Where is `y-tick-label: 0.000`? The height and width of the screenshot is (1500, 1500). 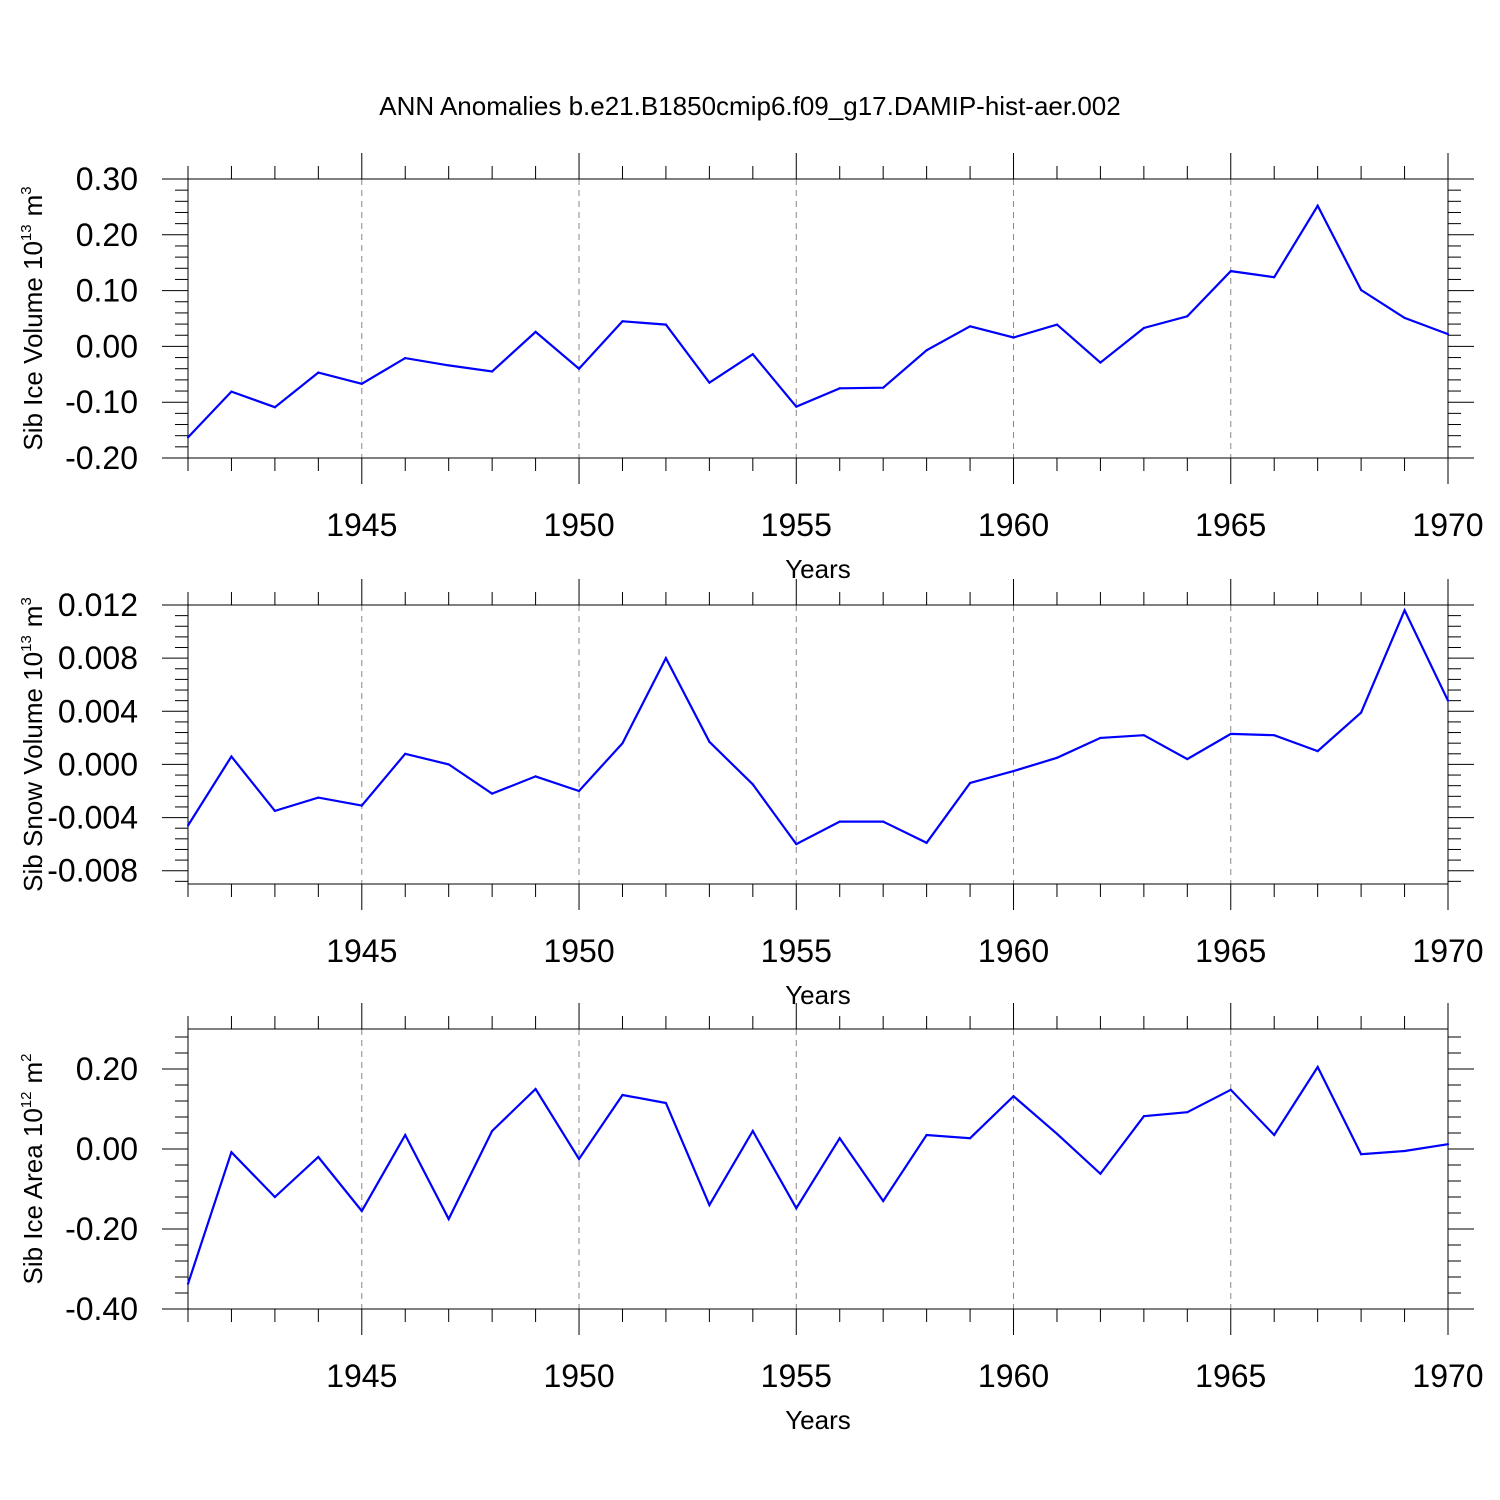
y-tick-label: 0.000 is located at coordinates (98, 764).